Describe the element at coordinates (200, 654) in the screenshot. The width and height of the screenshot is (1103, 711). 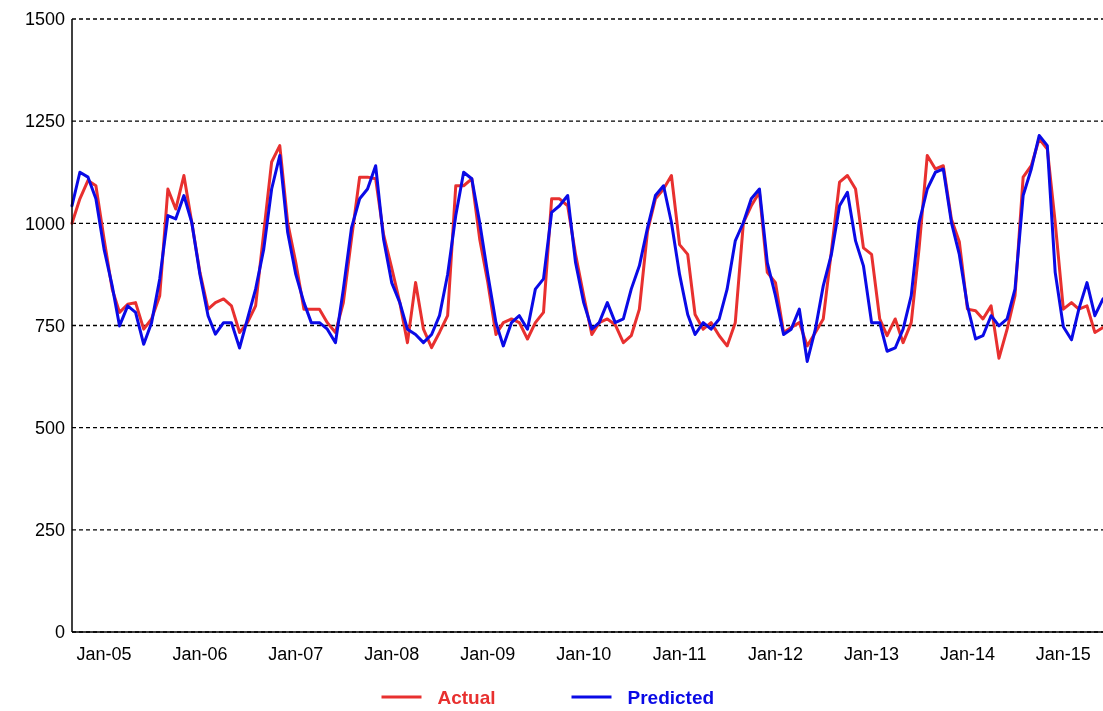
I see `x-tick-label: Jan-06` at that location.